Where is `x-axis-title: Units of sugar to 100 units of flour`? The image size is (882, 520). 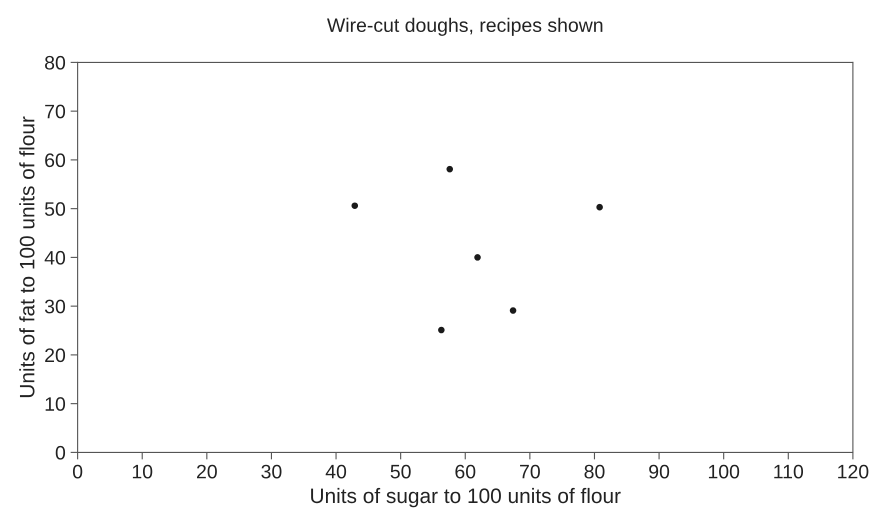 x-axis-title: Units of sugar to 100 units of flour is located at coordinates (466, 498).